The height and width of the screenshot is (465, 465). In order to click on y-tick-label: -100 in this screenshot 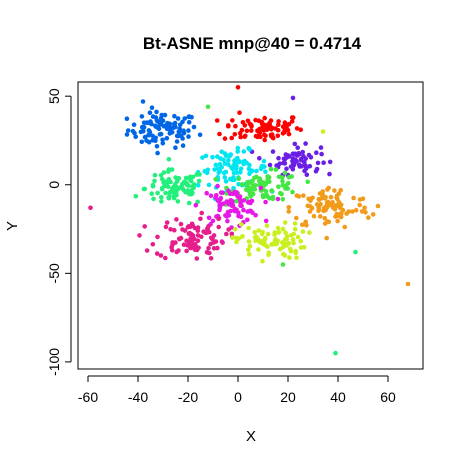, I will do `click(54, 362)`.